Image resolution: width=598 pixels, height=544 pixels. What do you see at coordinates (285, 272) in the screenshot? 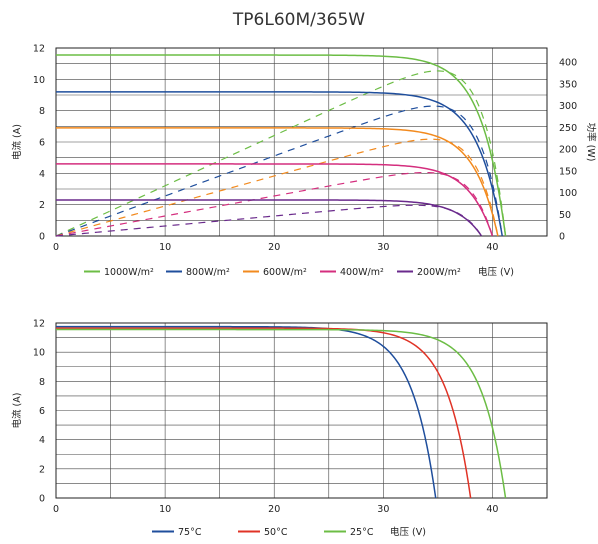
I see `legend-label: 600W/m²` at bounding box center [285, 272].